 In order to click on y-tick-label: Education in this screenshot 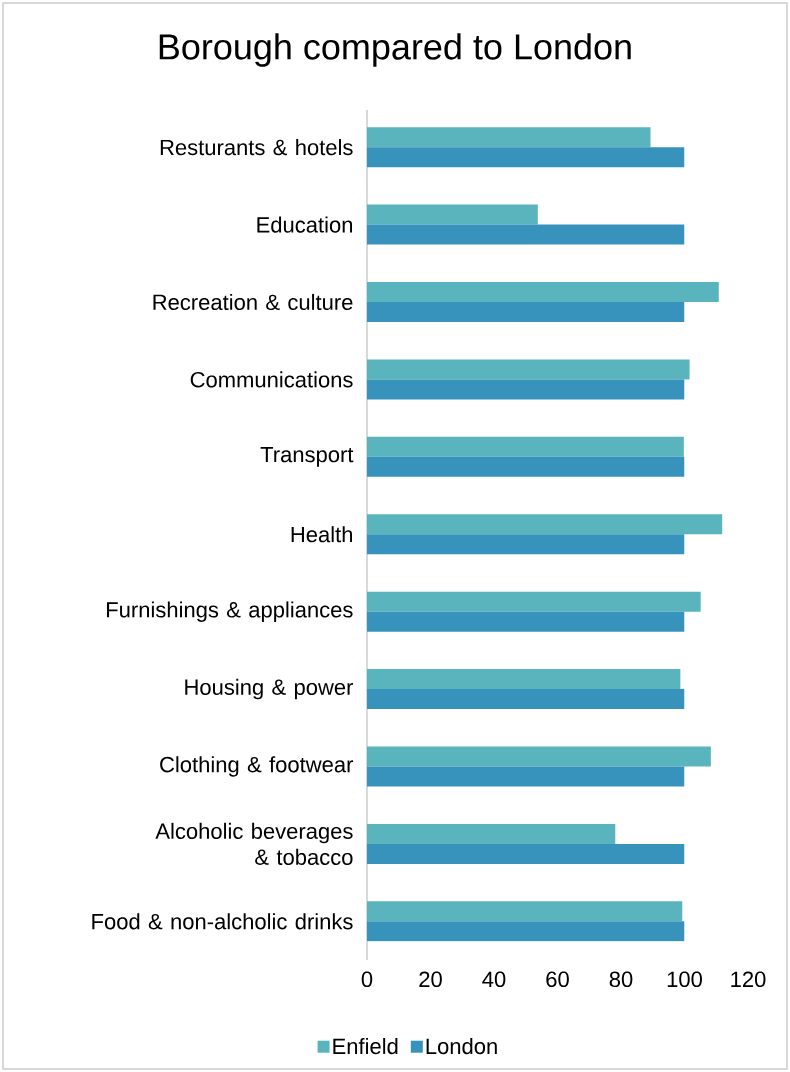, I will do `click(305, 224)`.